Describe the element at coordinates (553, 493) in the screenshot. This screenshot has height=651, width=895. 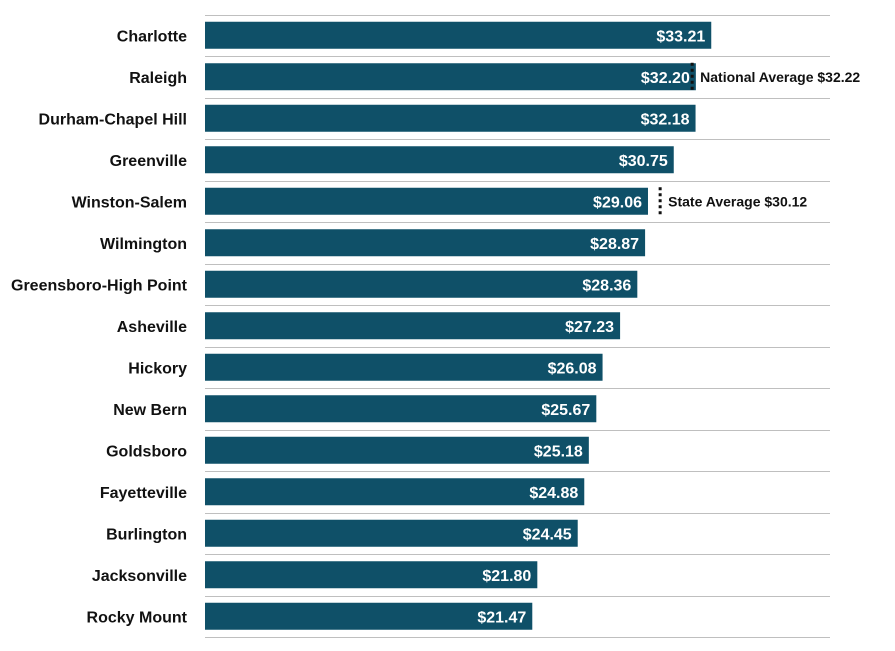
I see `value-label: $24.88` at that location.